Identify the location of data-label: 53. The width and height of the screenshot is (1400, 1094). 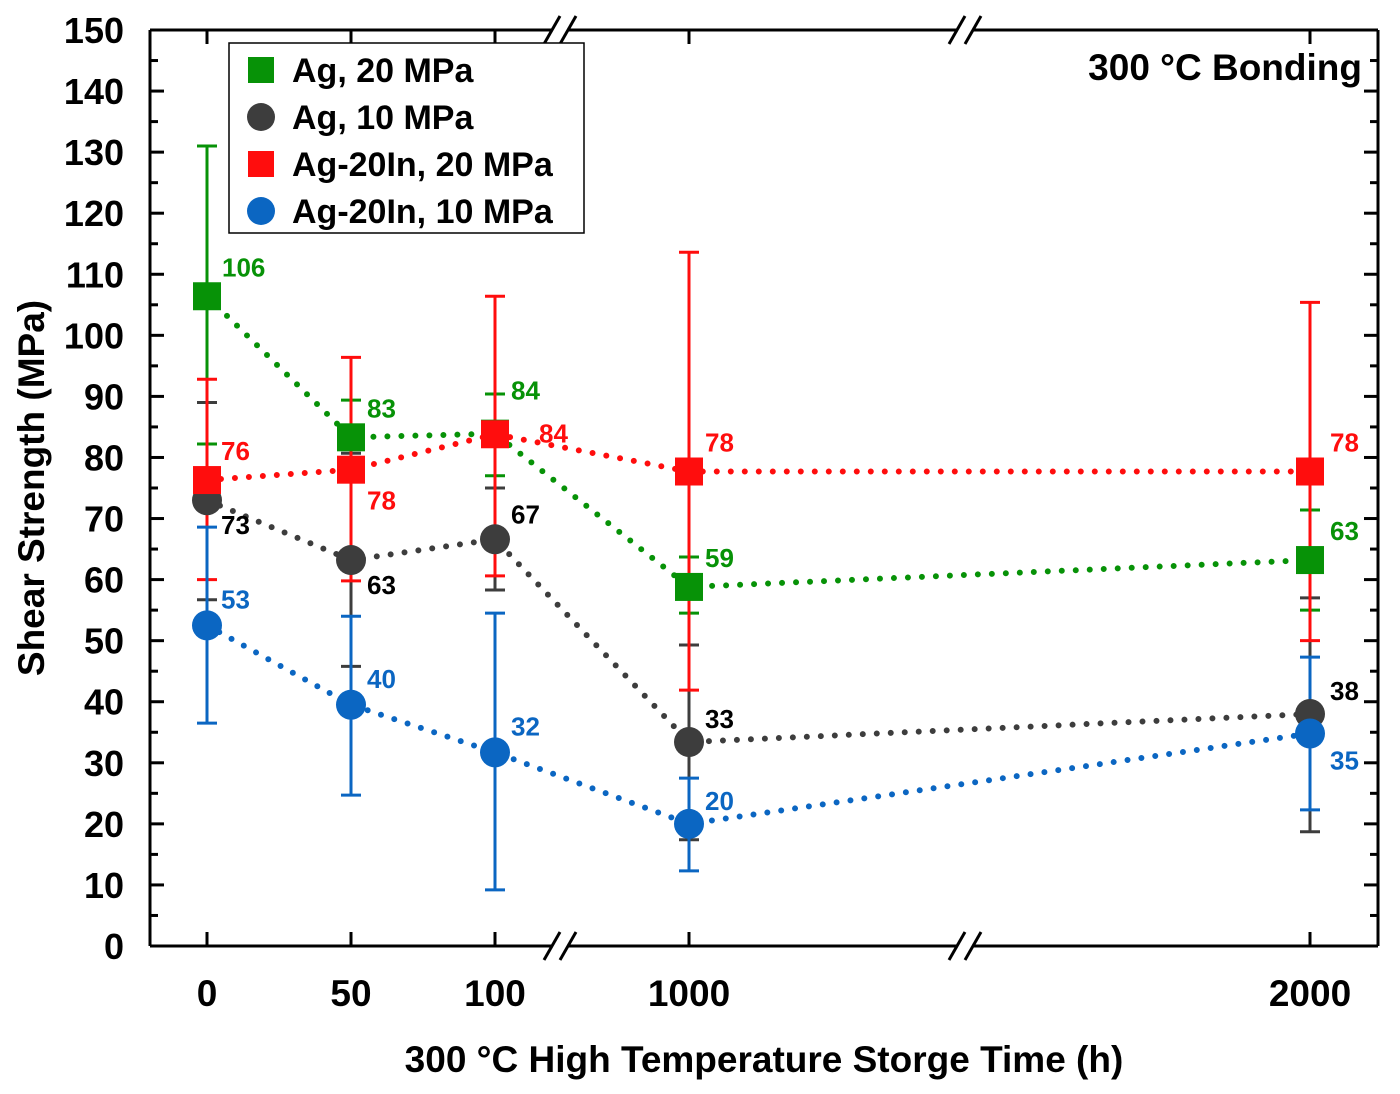
(235, 599).